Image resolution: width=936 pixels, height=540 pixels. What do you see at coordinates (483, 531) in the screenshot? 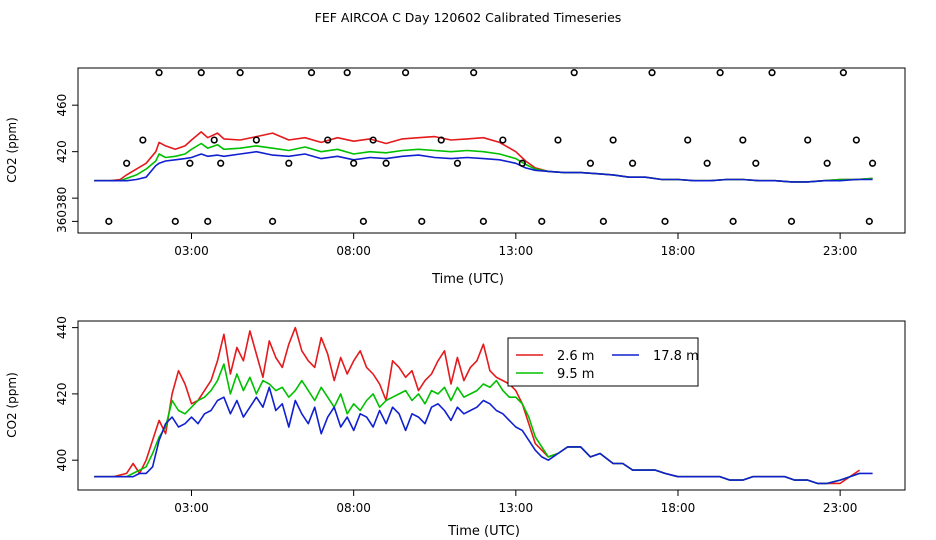
I see `bottom-x-axis-label: Time (UTC)` at bounding box center [483, 531].